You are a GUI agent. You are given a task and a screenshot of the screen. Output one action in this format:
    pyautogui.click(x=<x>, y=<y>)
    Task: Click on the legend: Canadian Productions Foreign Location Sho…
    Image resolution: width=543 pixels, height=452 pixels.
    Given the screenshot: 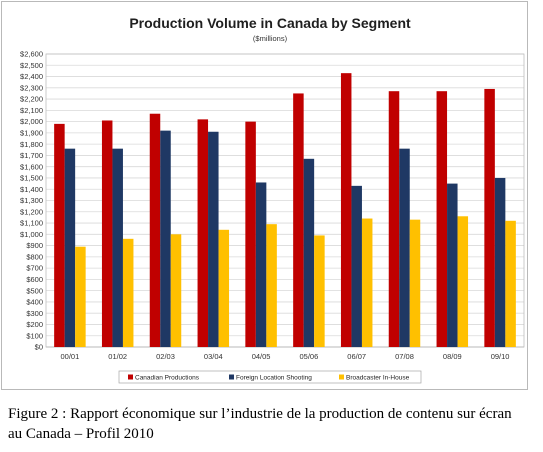 What is the action you would take?
    pyautogui.click(x=270, y=377)
    